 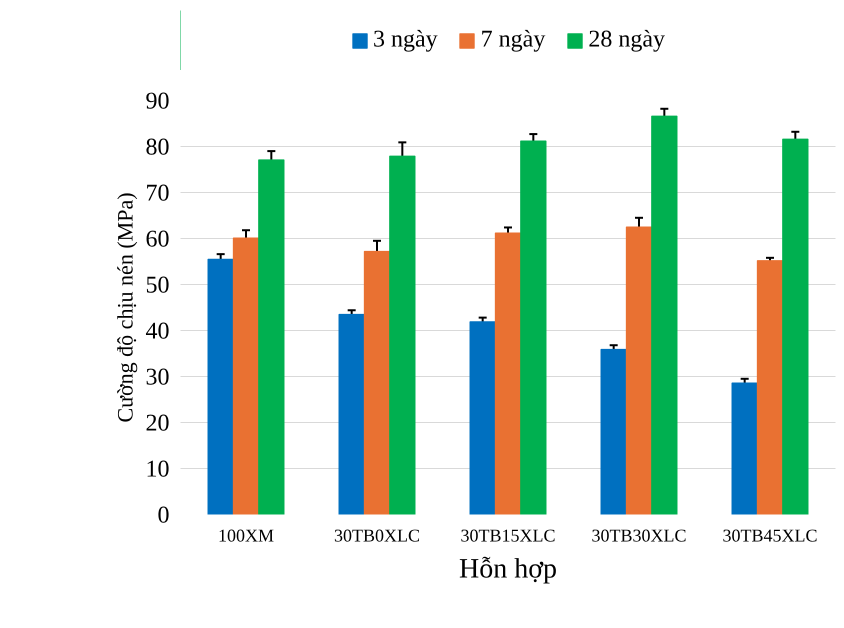 I want to click on y-tick-label: 80, so click(x=158, y=147).